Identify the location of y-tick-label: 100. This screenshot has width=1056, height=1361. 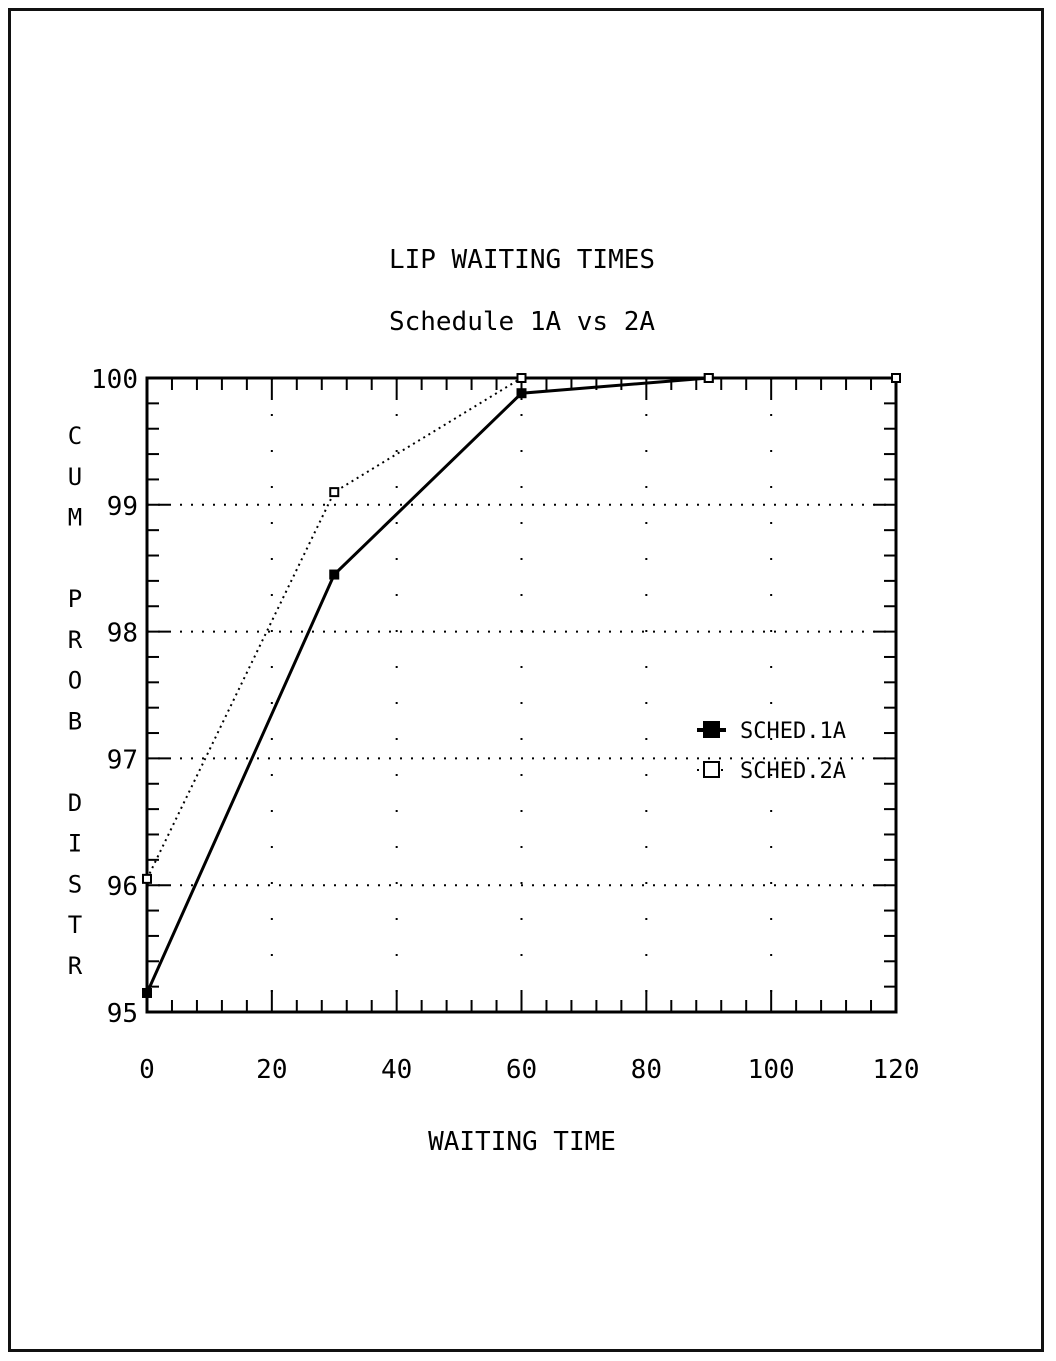
(114, 380).